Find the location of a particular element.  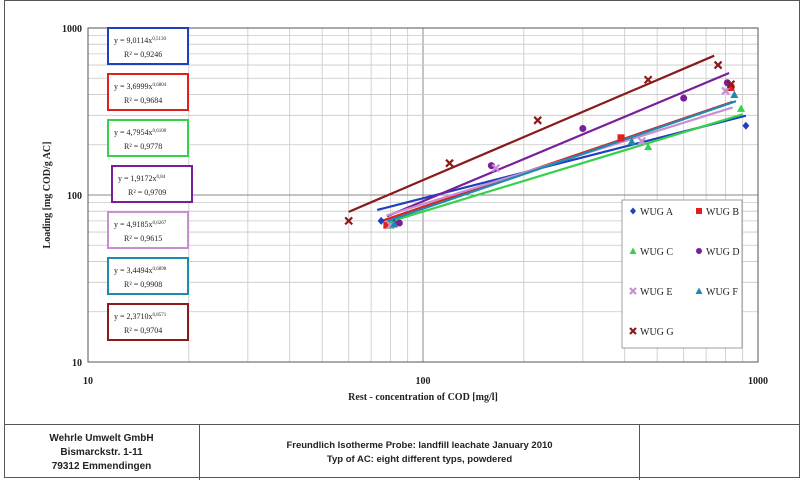

legend-label-wug-e: WUG E is located at coordinates (656, 292).